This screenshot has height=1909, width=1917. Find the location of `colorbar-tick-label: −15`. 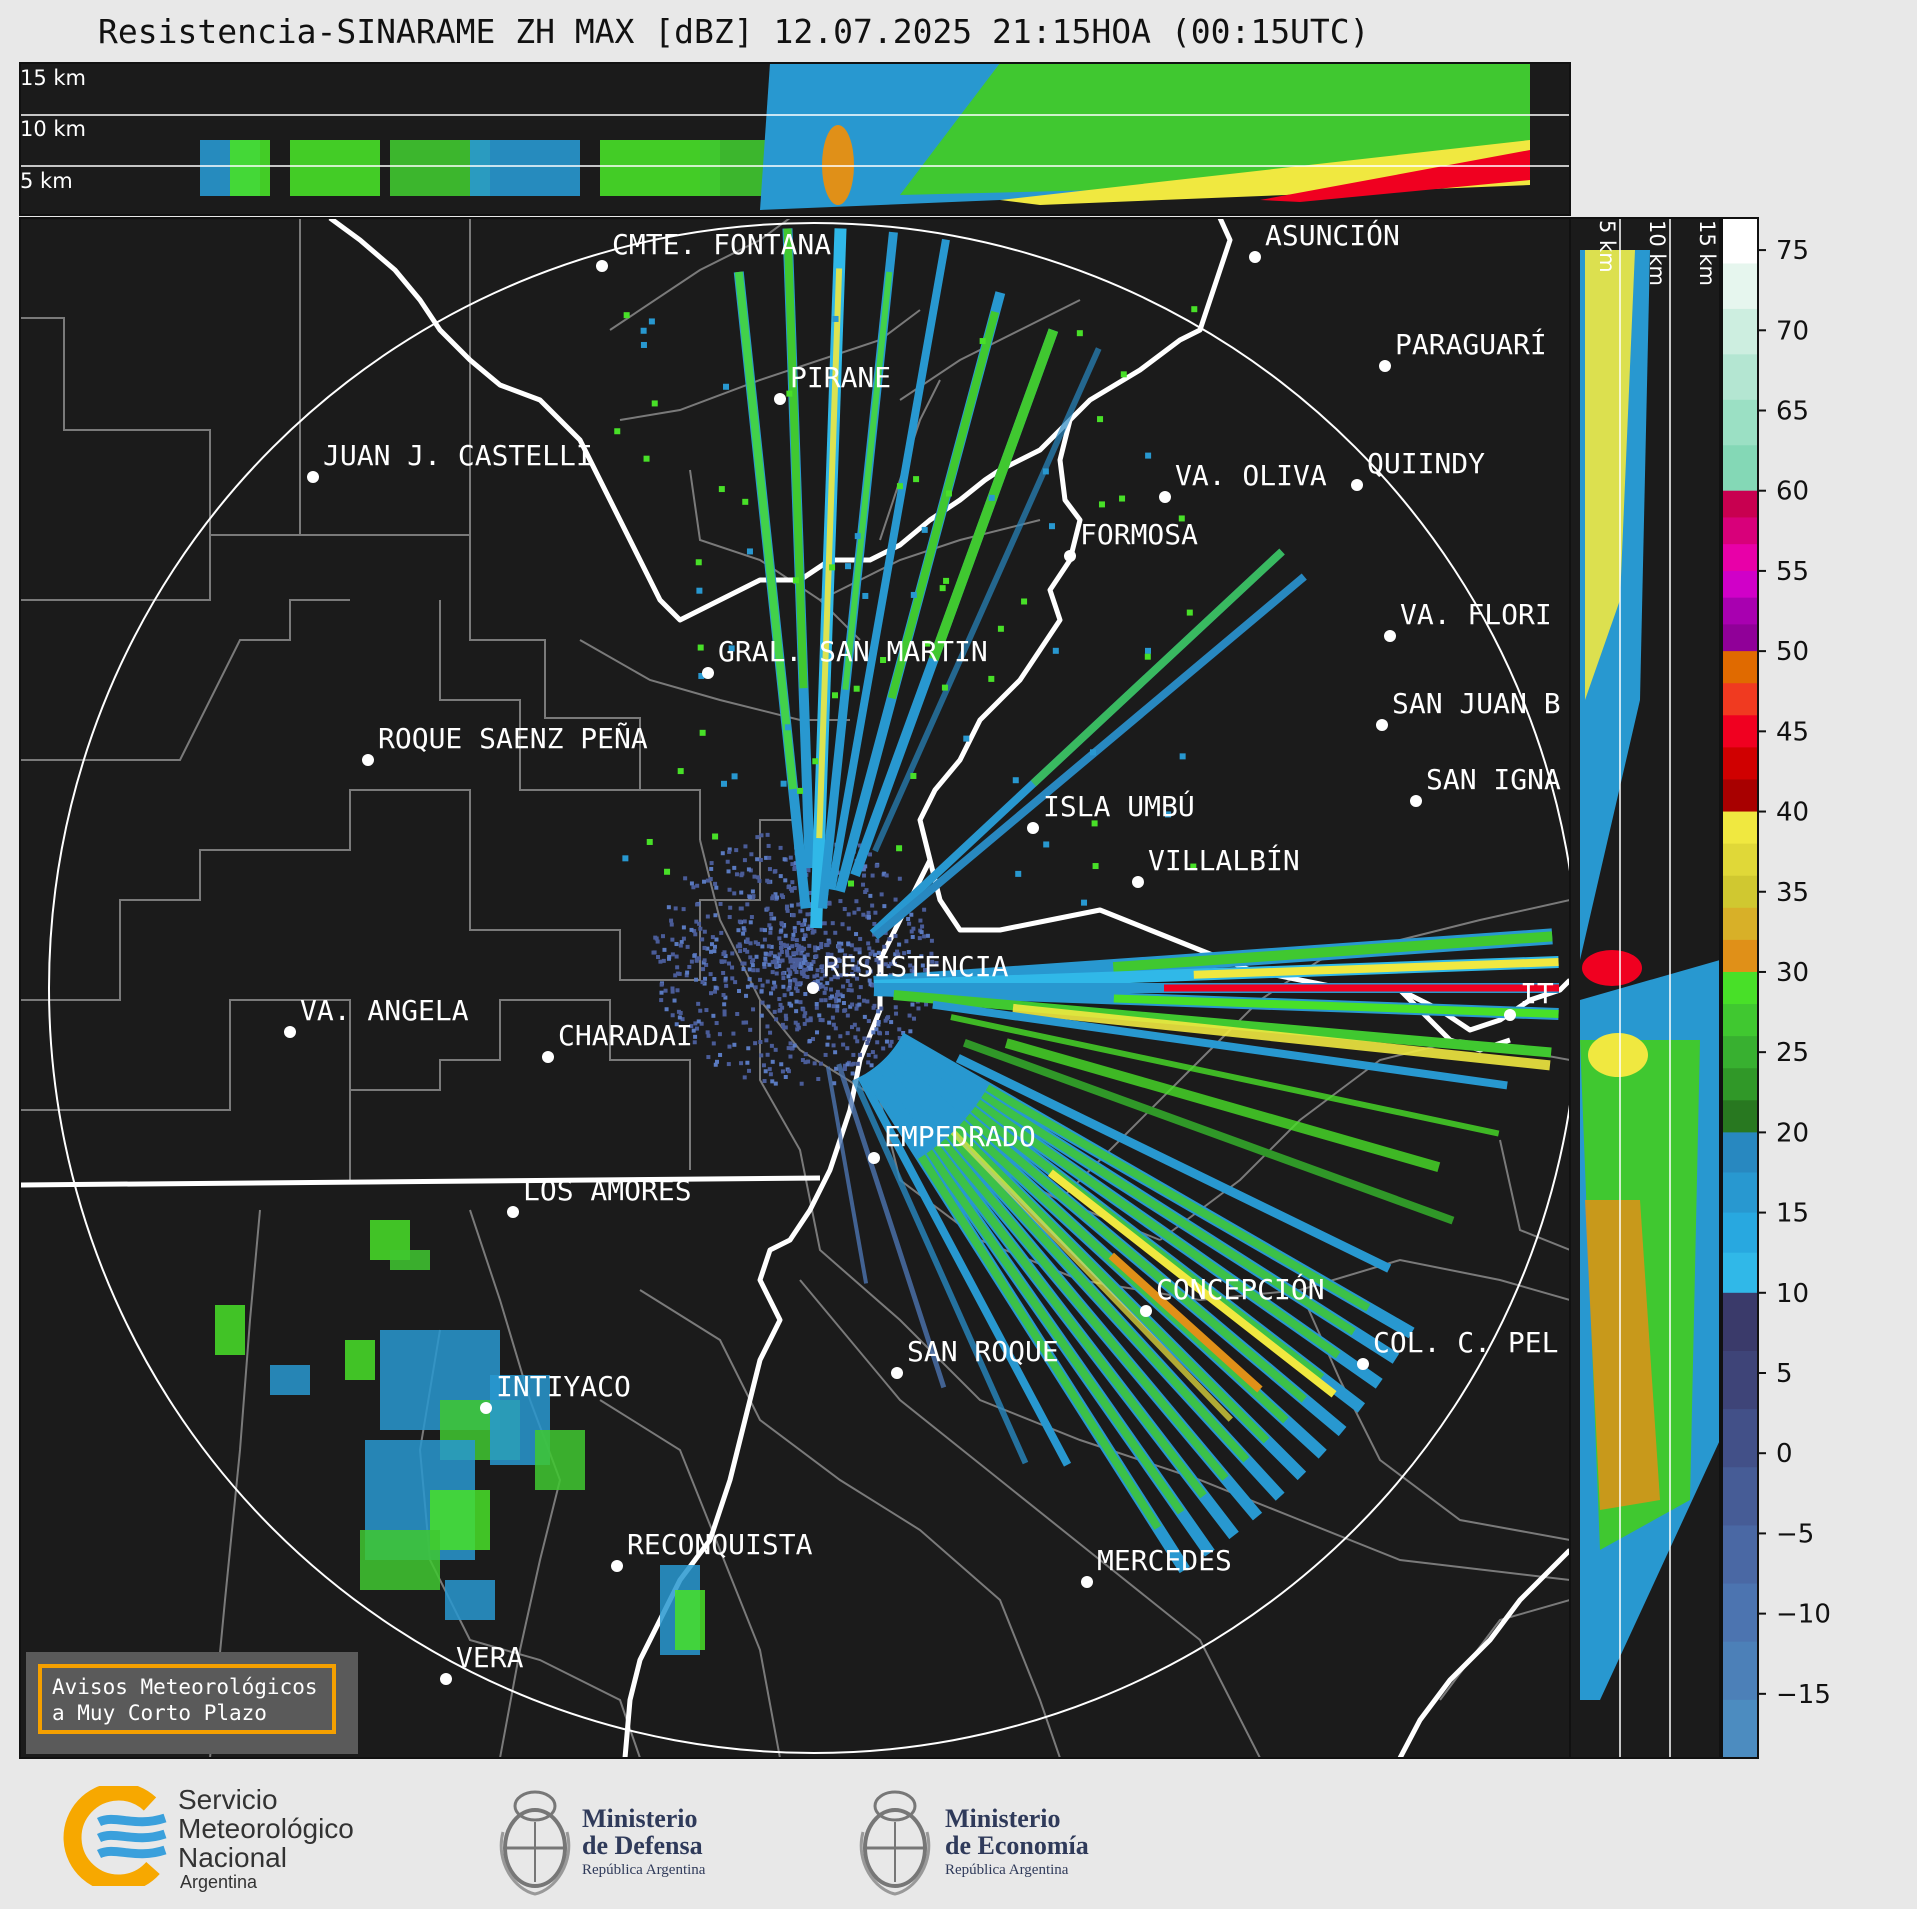

colorbar-tick-label: −15 is located at coordinates (1803, 1695).